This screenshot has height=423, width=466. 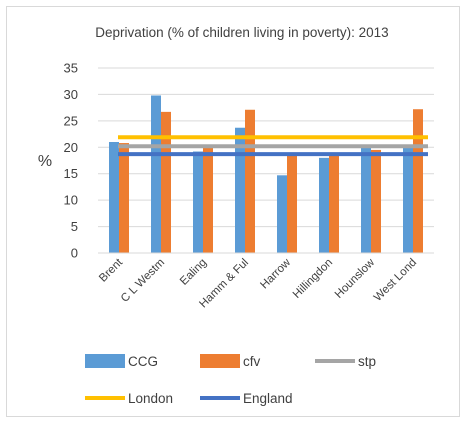 What do you see at coordinates (143, 361) in the screenshot?
I see `legend-label-ccg: CCG` at bounding box center [143, 361].